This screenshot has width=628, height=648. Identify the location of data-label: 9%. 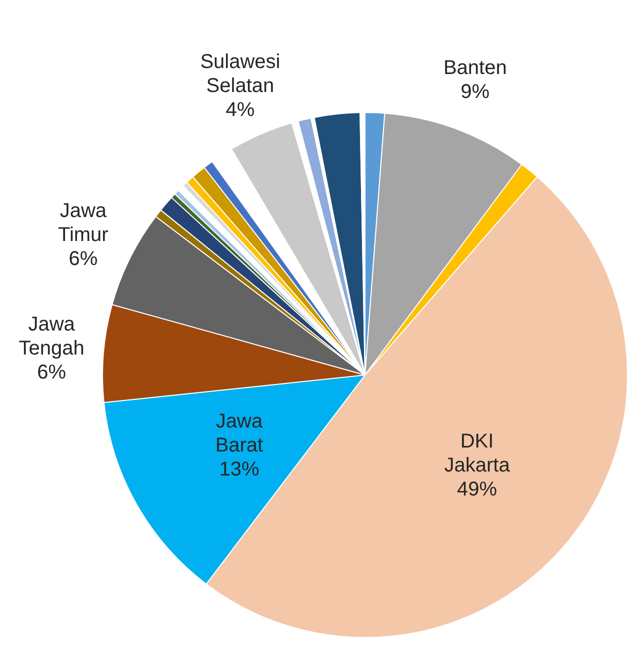
(475, 91).